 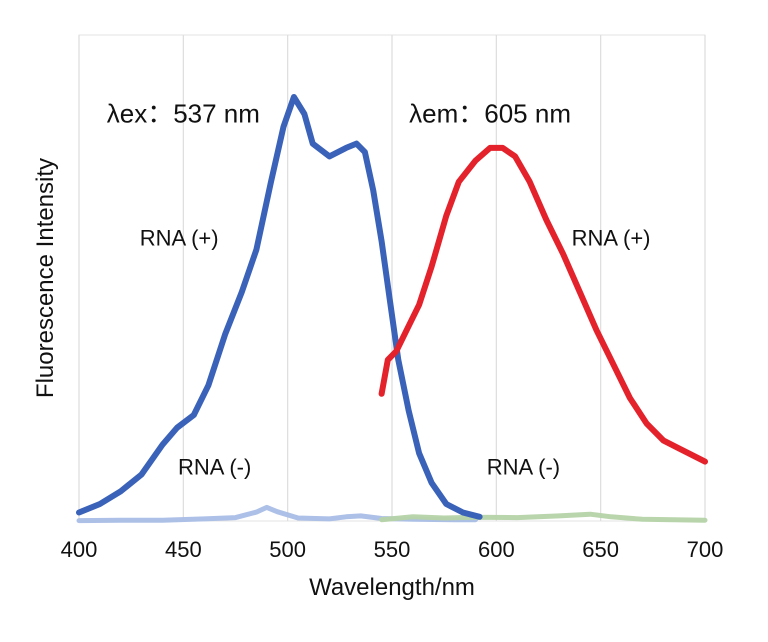 What do you see at coordinates (79, 549) in the screenshot?
I see `x-tick-label-400: 400` at bounding box center [79, 549].